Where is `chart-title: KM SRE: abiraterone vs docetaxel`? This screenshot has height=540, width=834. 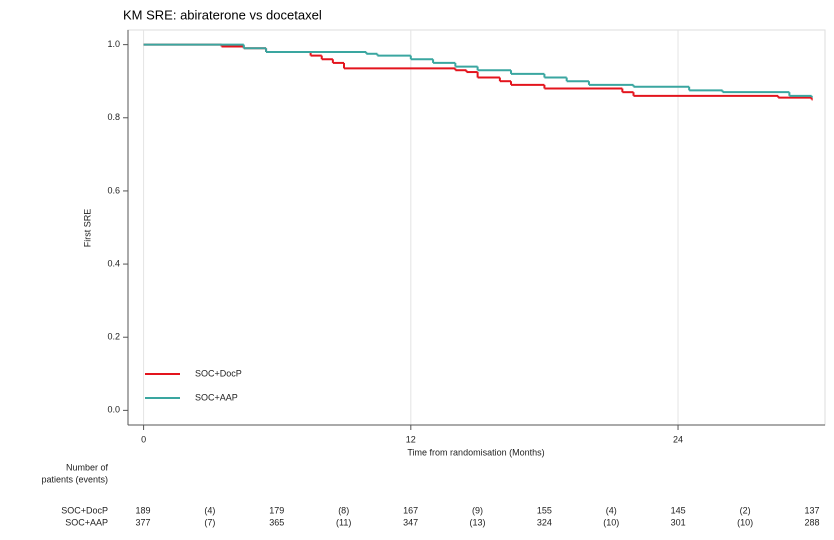 chart-title: KM SRE: abiraterone vs docetaxel is located at coordinates (222, 14).